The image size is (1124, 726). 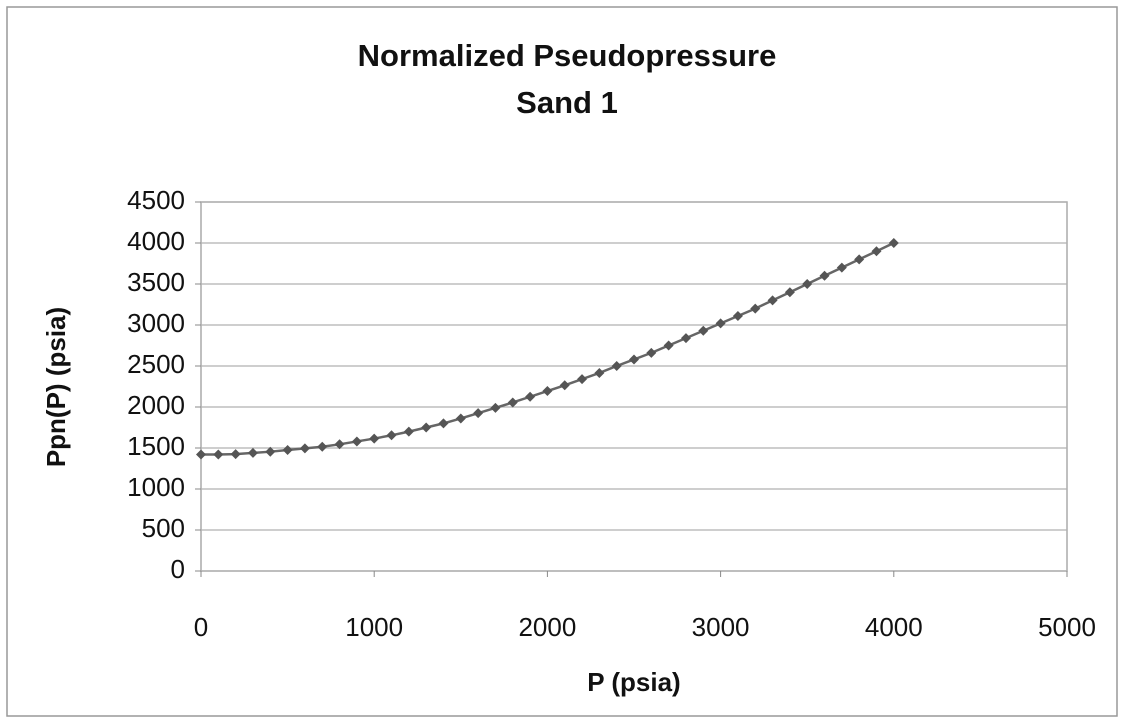 What do you see at coordinates (156, 446) in the screenshot?
I see `y-tick-label: 1500` at bounding box center [156, 446].